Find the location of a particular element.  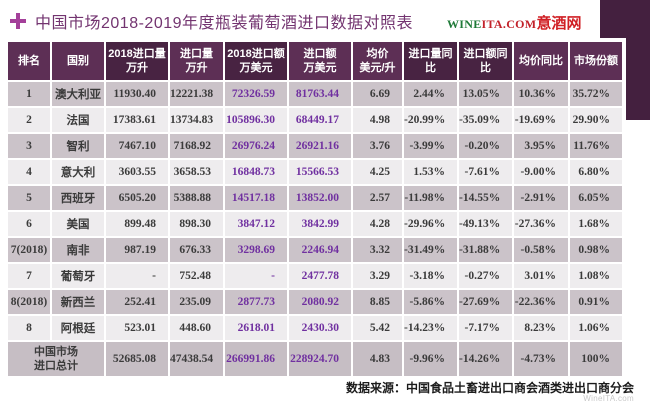

total-value-cell: 228924.70 is located at coordinates (320, 359).